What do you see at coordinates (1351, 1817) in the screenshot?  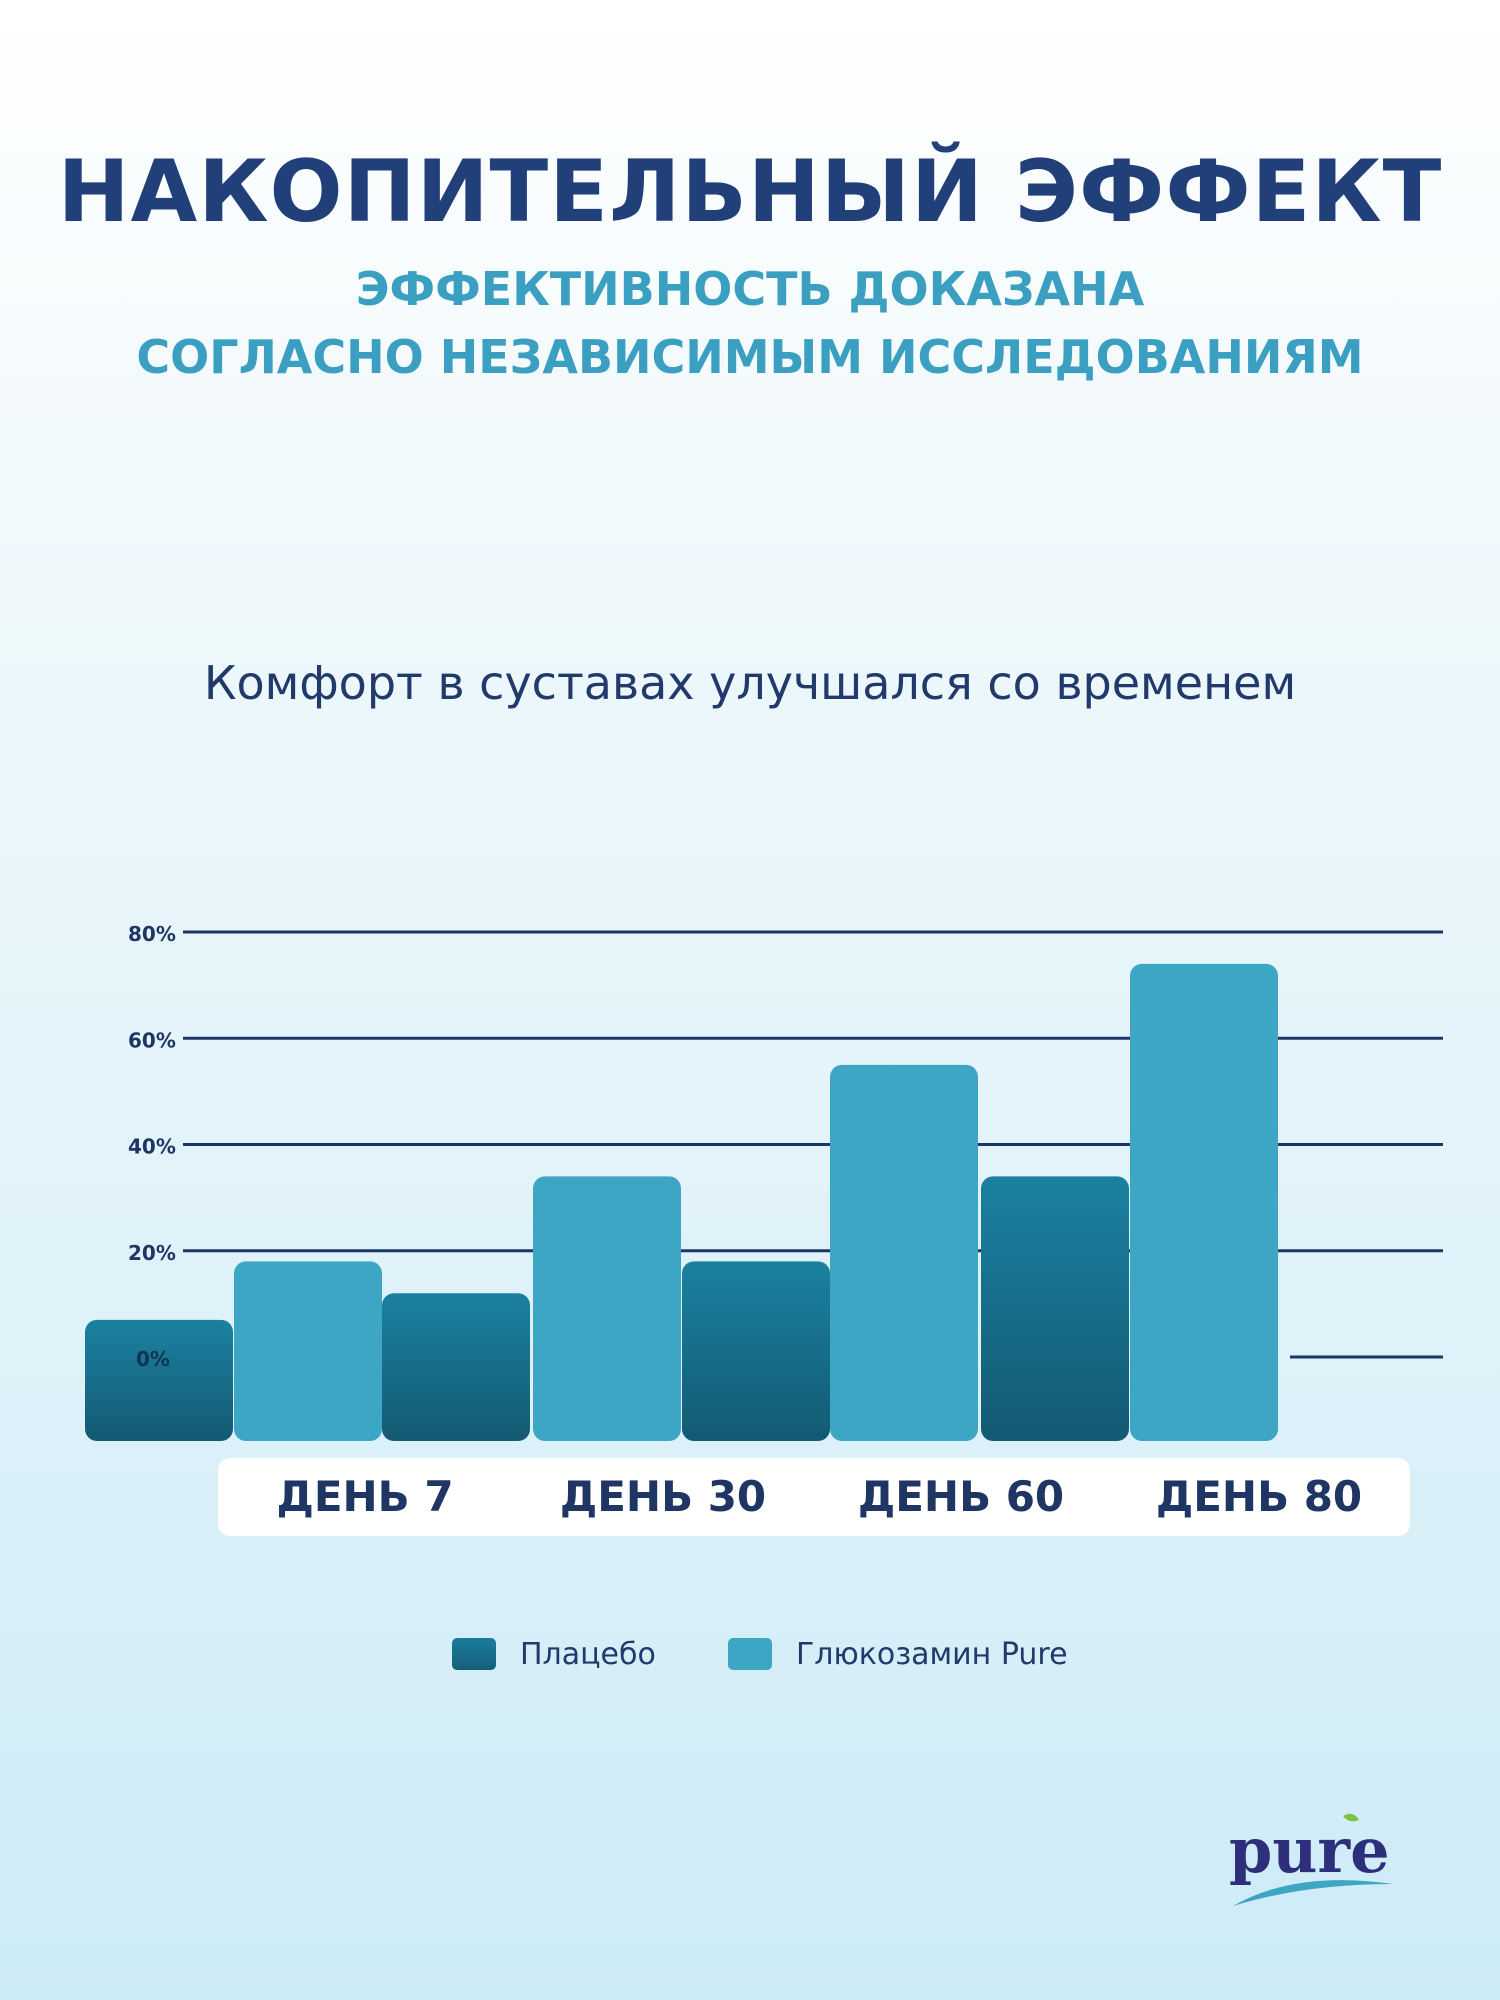 I see `logo-leaf-icon` at bounding box center [1351, 1817].